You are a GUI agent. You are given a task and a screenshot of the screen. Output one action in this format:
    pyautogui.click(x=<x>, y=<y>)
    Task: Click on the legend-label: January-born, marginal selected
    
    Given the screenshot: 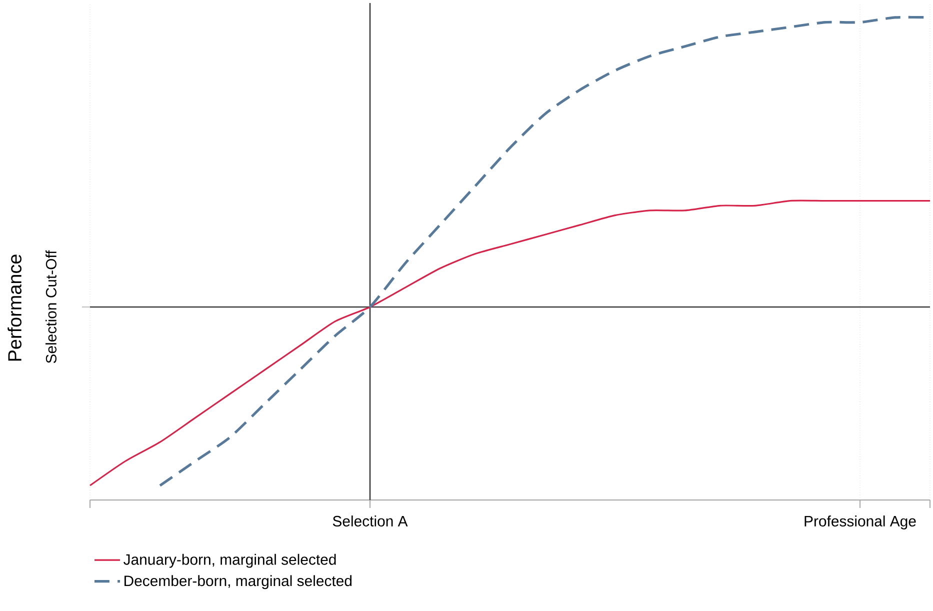 What is the action you would take?
    pyautogui.click(x=230, y=561)
    